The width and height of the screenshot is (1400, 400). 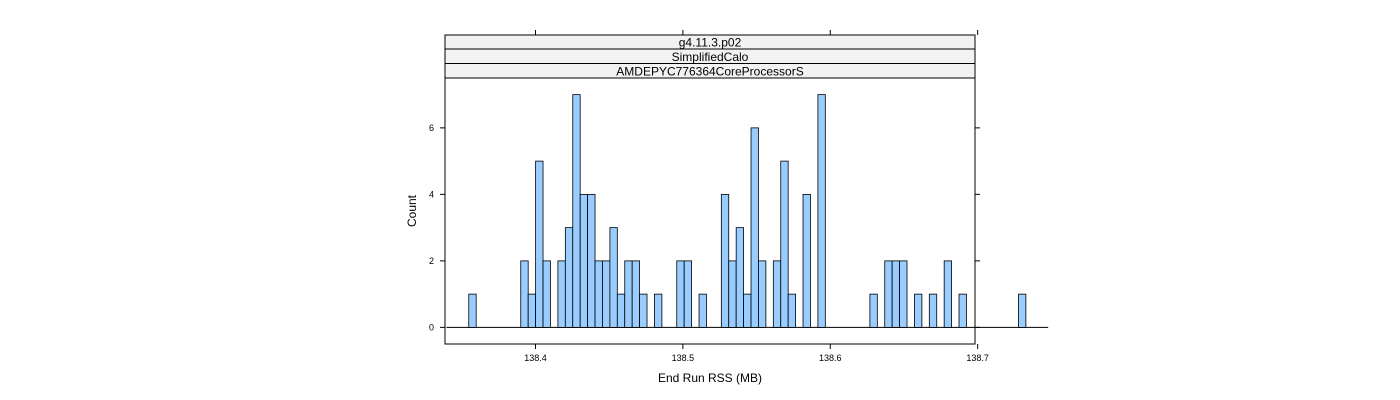 What do you see at coordinates (431, 327) in the screenshot?
I see `y-tick-label: 0` at bounding box center [431, 327].